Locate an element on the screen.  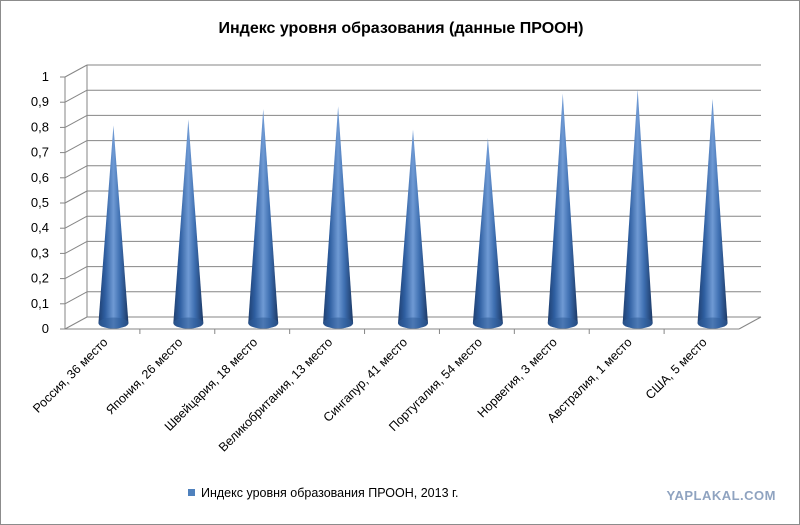
legend: Индекс уровня образования ПРООН, 2013 г. is located at coordinates (323, 493).